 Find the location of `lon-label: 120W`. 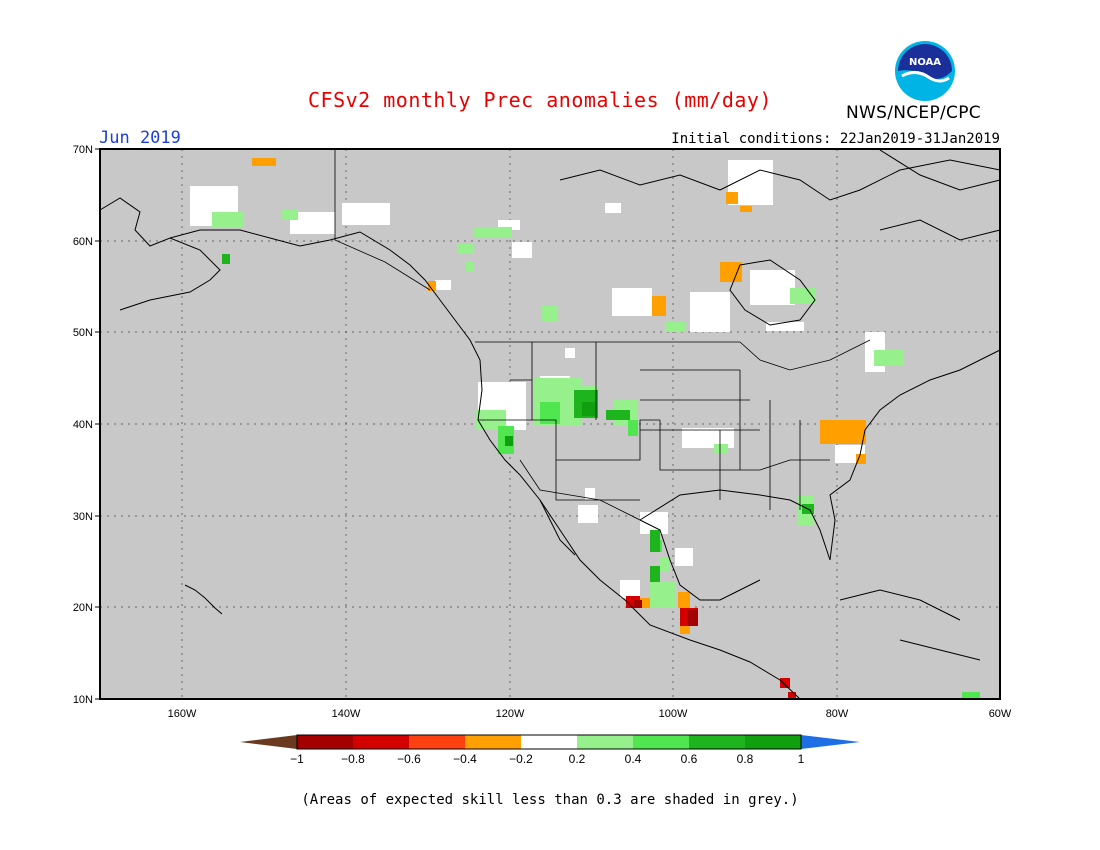

lon-label: 120W is located at coordinates (510, 714).